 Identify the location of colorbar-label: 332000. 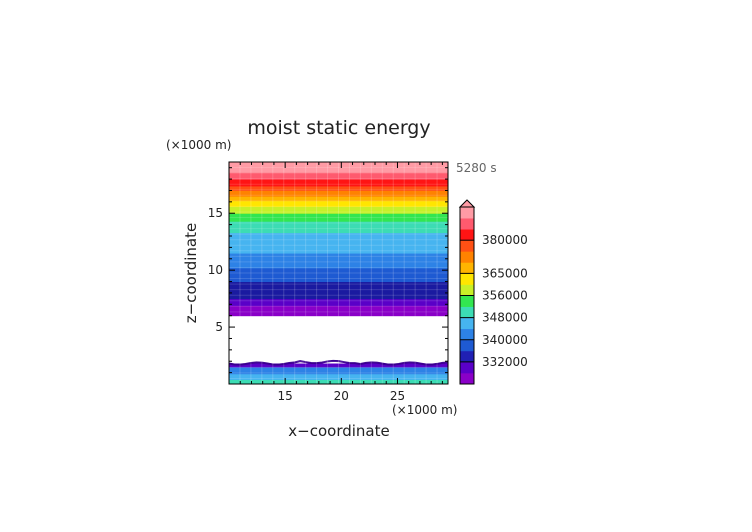
(505, 362).